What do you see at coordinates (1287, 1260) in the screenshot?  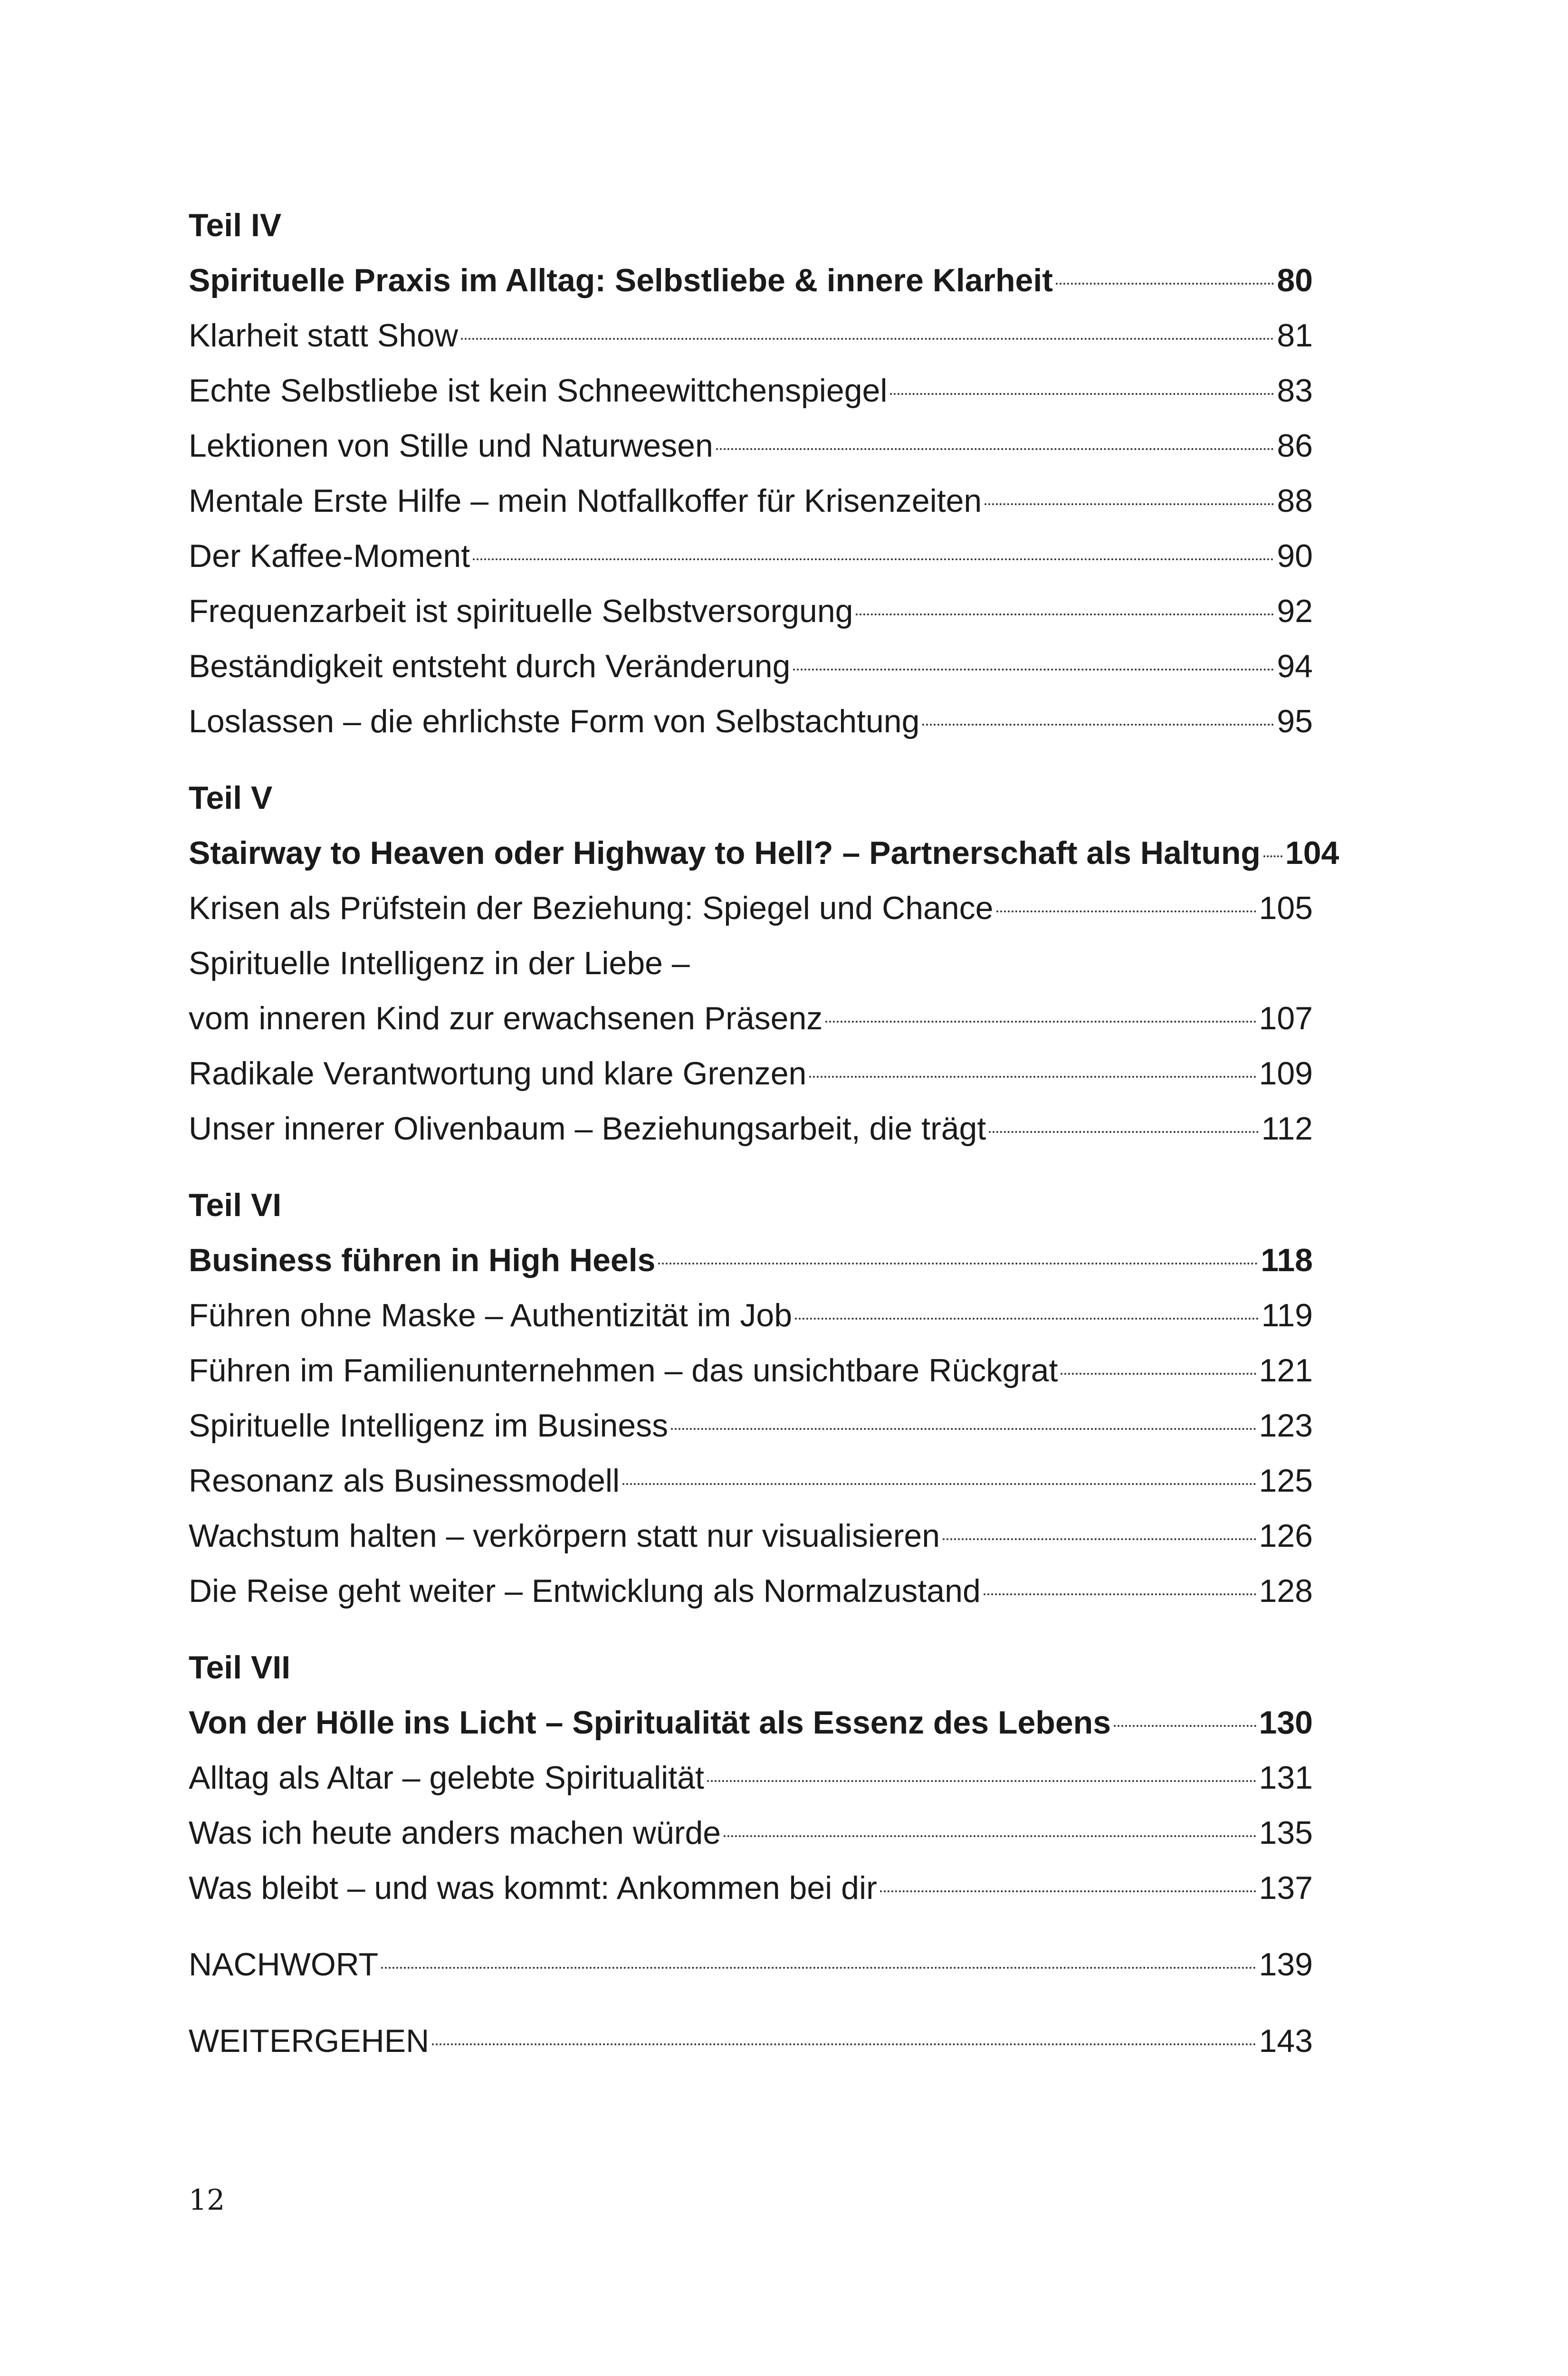 I see `entry-page-number: 118` at bounding box center [1287, 1260].